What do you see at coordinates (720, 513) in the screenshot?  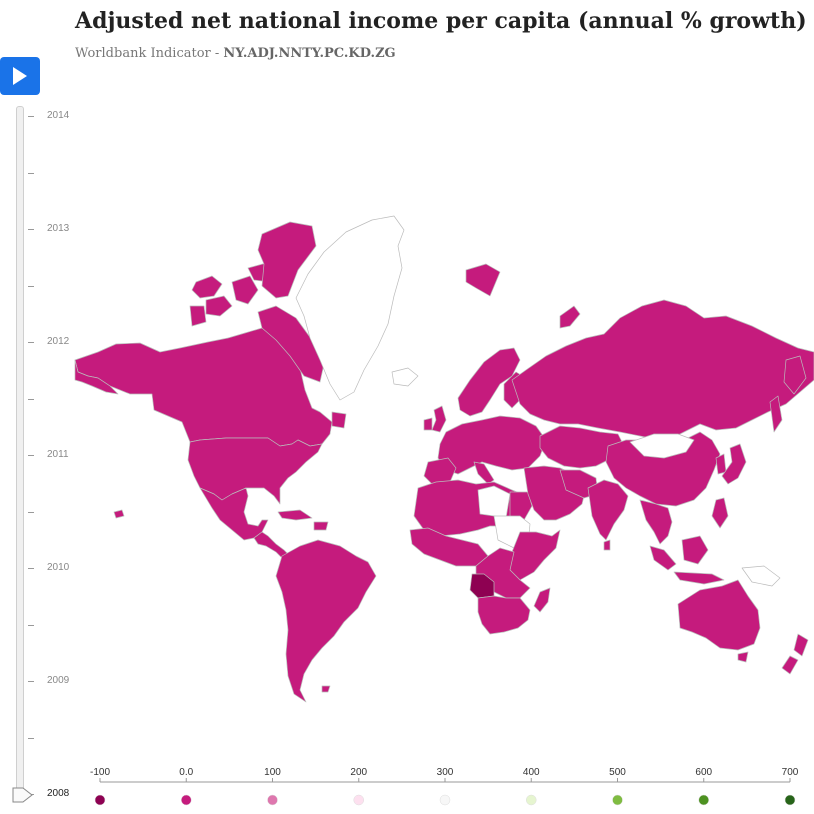 I see `country-taiwan-philippines` at bounding box center [720, 513].